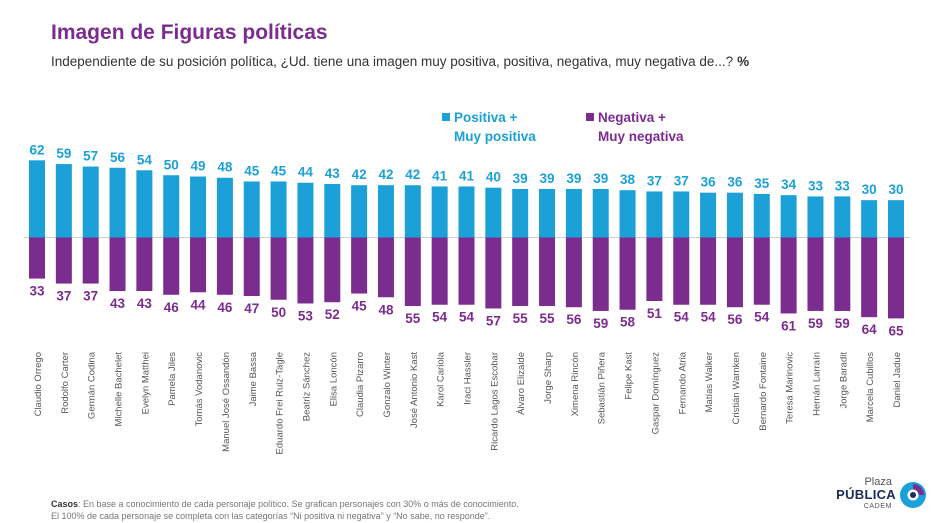 This screenshot has width=942, height=523. I want to click on category-label: Marcela Cubillos, so click(870, 387).